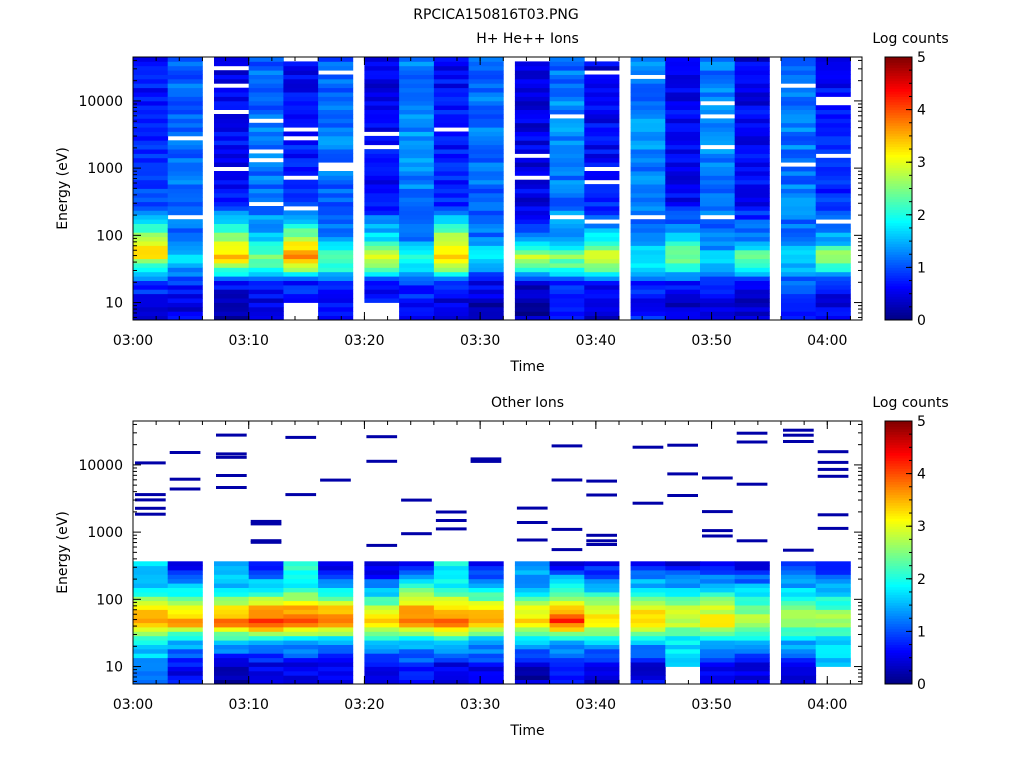 This screenshot has width=1024, height=768. I want to click on x-tick-label: 03:50, so click(711, 705).